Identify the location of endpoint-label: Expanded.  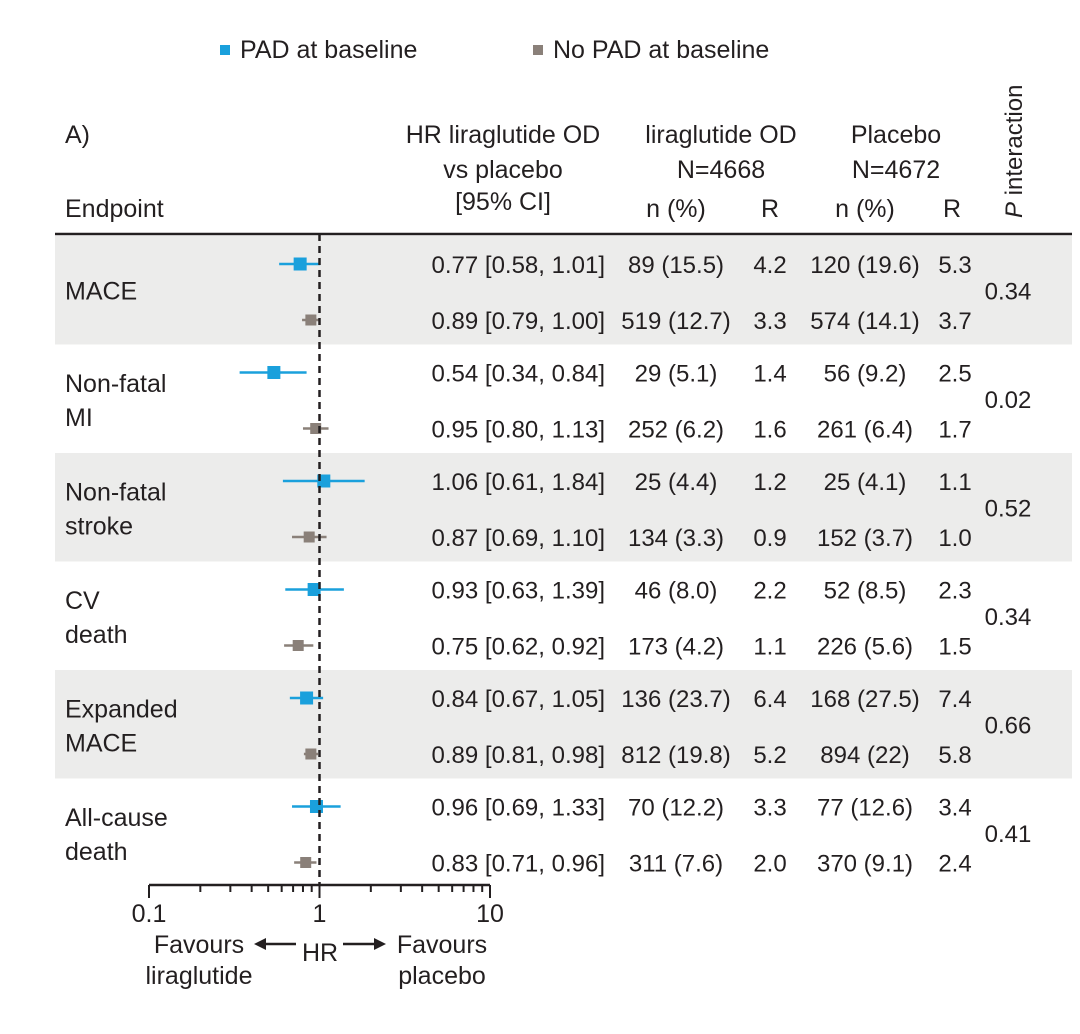
(121, 709).